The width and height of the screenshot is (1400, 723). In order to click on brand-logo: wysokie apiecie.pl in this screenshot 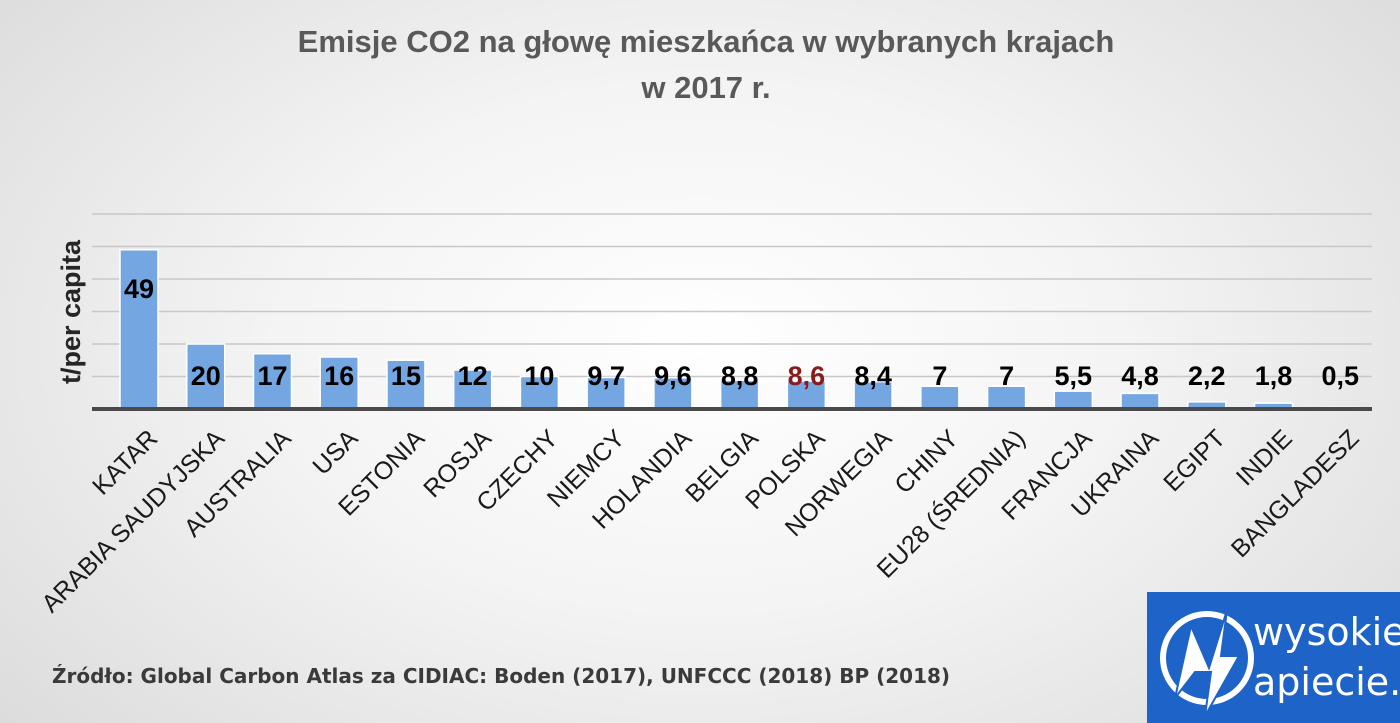, I will do `click(1273, 657)`.